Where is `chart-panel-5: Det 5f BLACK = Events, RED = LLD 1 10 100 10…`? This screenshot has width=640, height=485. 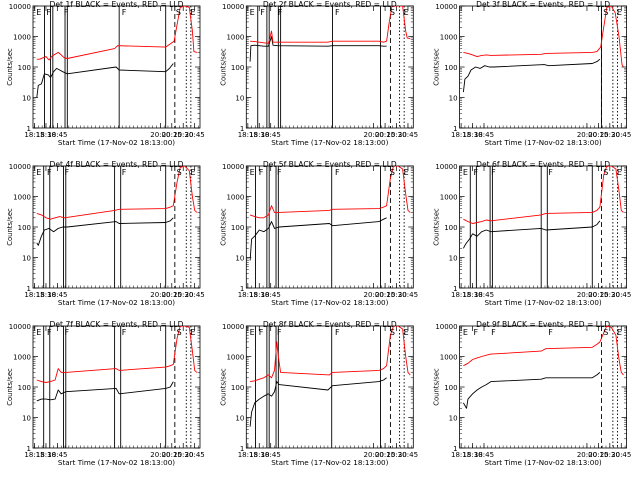
chart-panel-5: Det 5f BLACK = Events, RED = LLD 1 10 100 10… is located at coordinates (318, 233).